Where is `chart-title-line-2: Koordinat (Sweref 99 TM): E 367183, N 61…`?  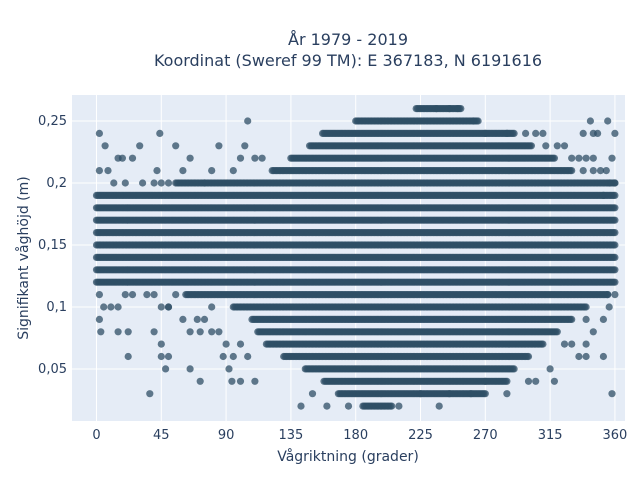 chart-title-line-2: Koordinat (Sweref 99 TM): E 367183, N 61… is located at coordinates (348, 60).